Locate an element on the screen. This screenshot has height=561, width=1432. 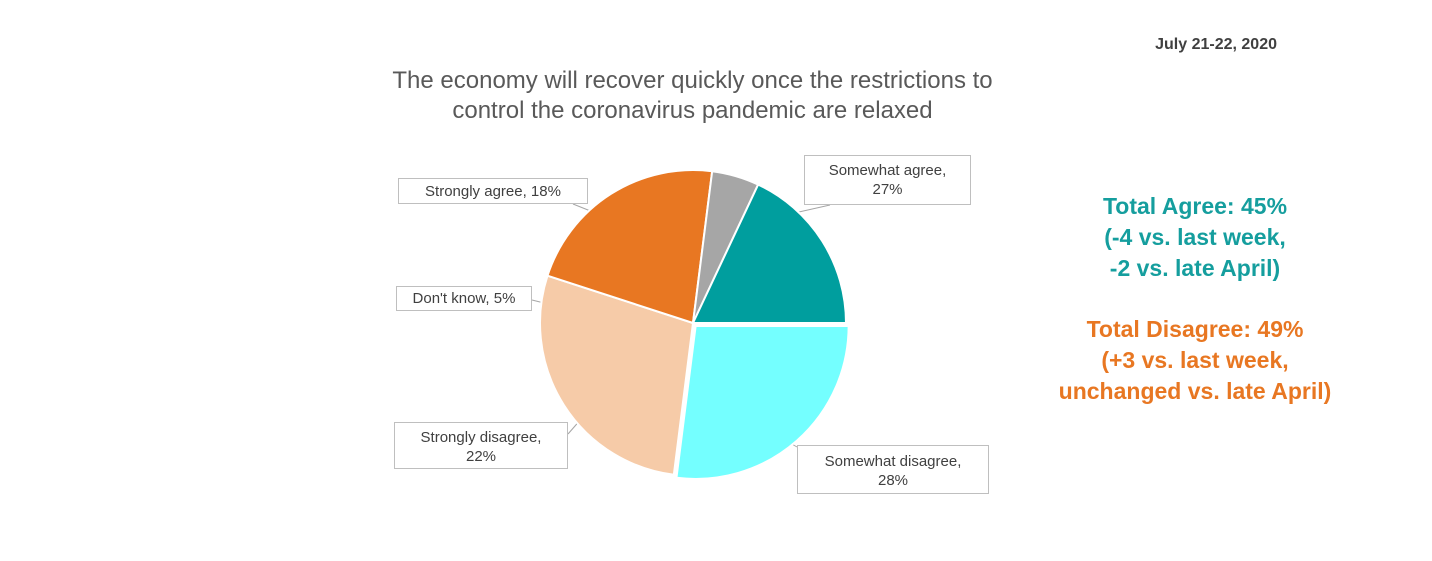
pie-slices is located at coordinates (694, 324).